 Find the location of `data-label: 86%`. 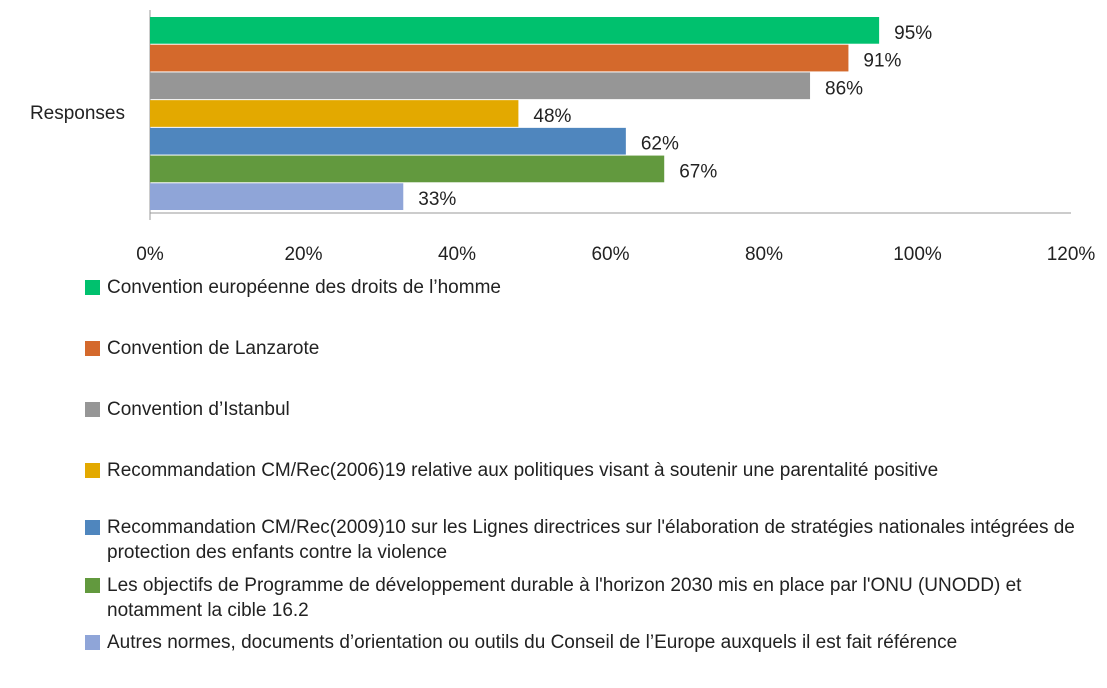

data-label: 86% is located at coordinates (844, 88).